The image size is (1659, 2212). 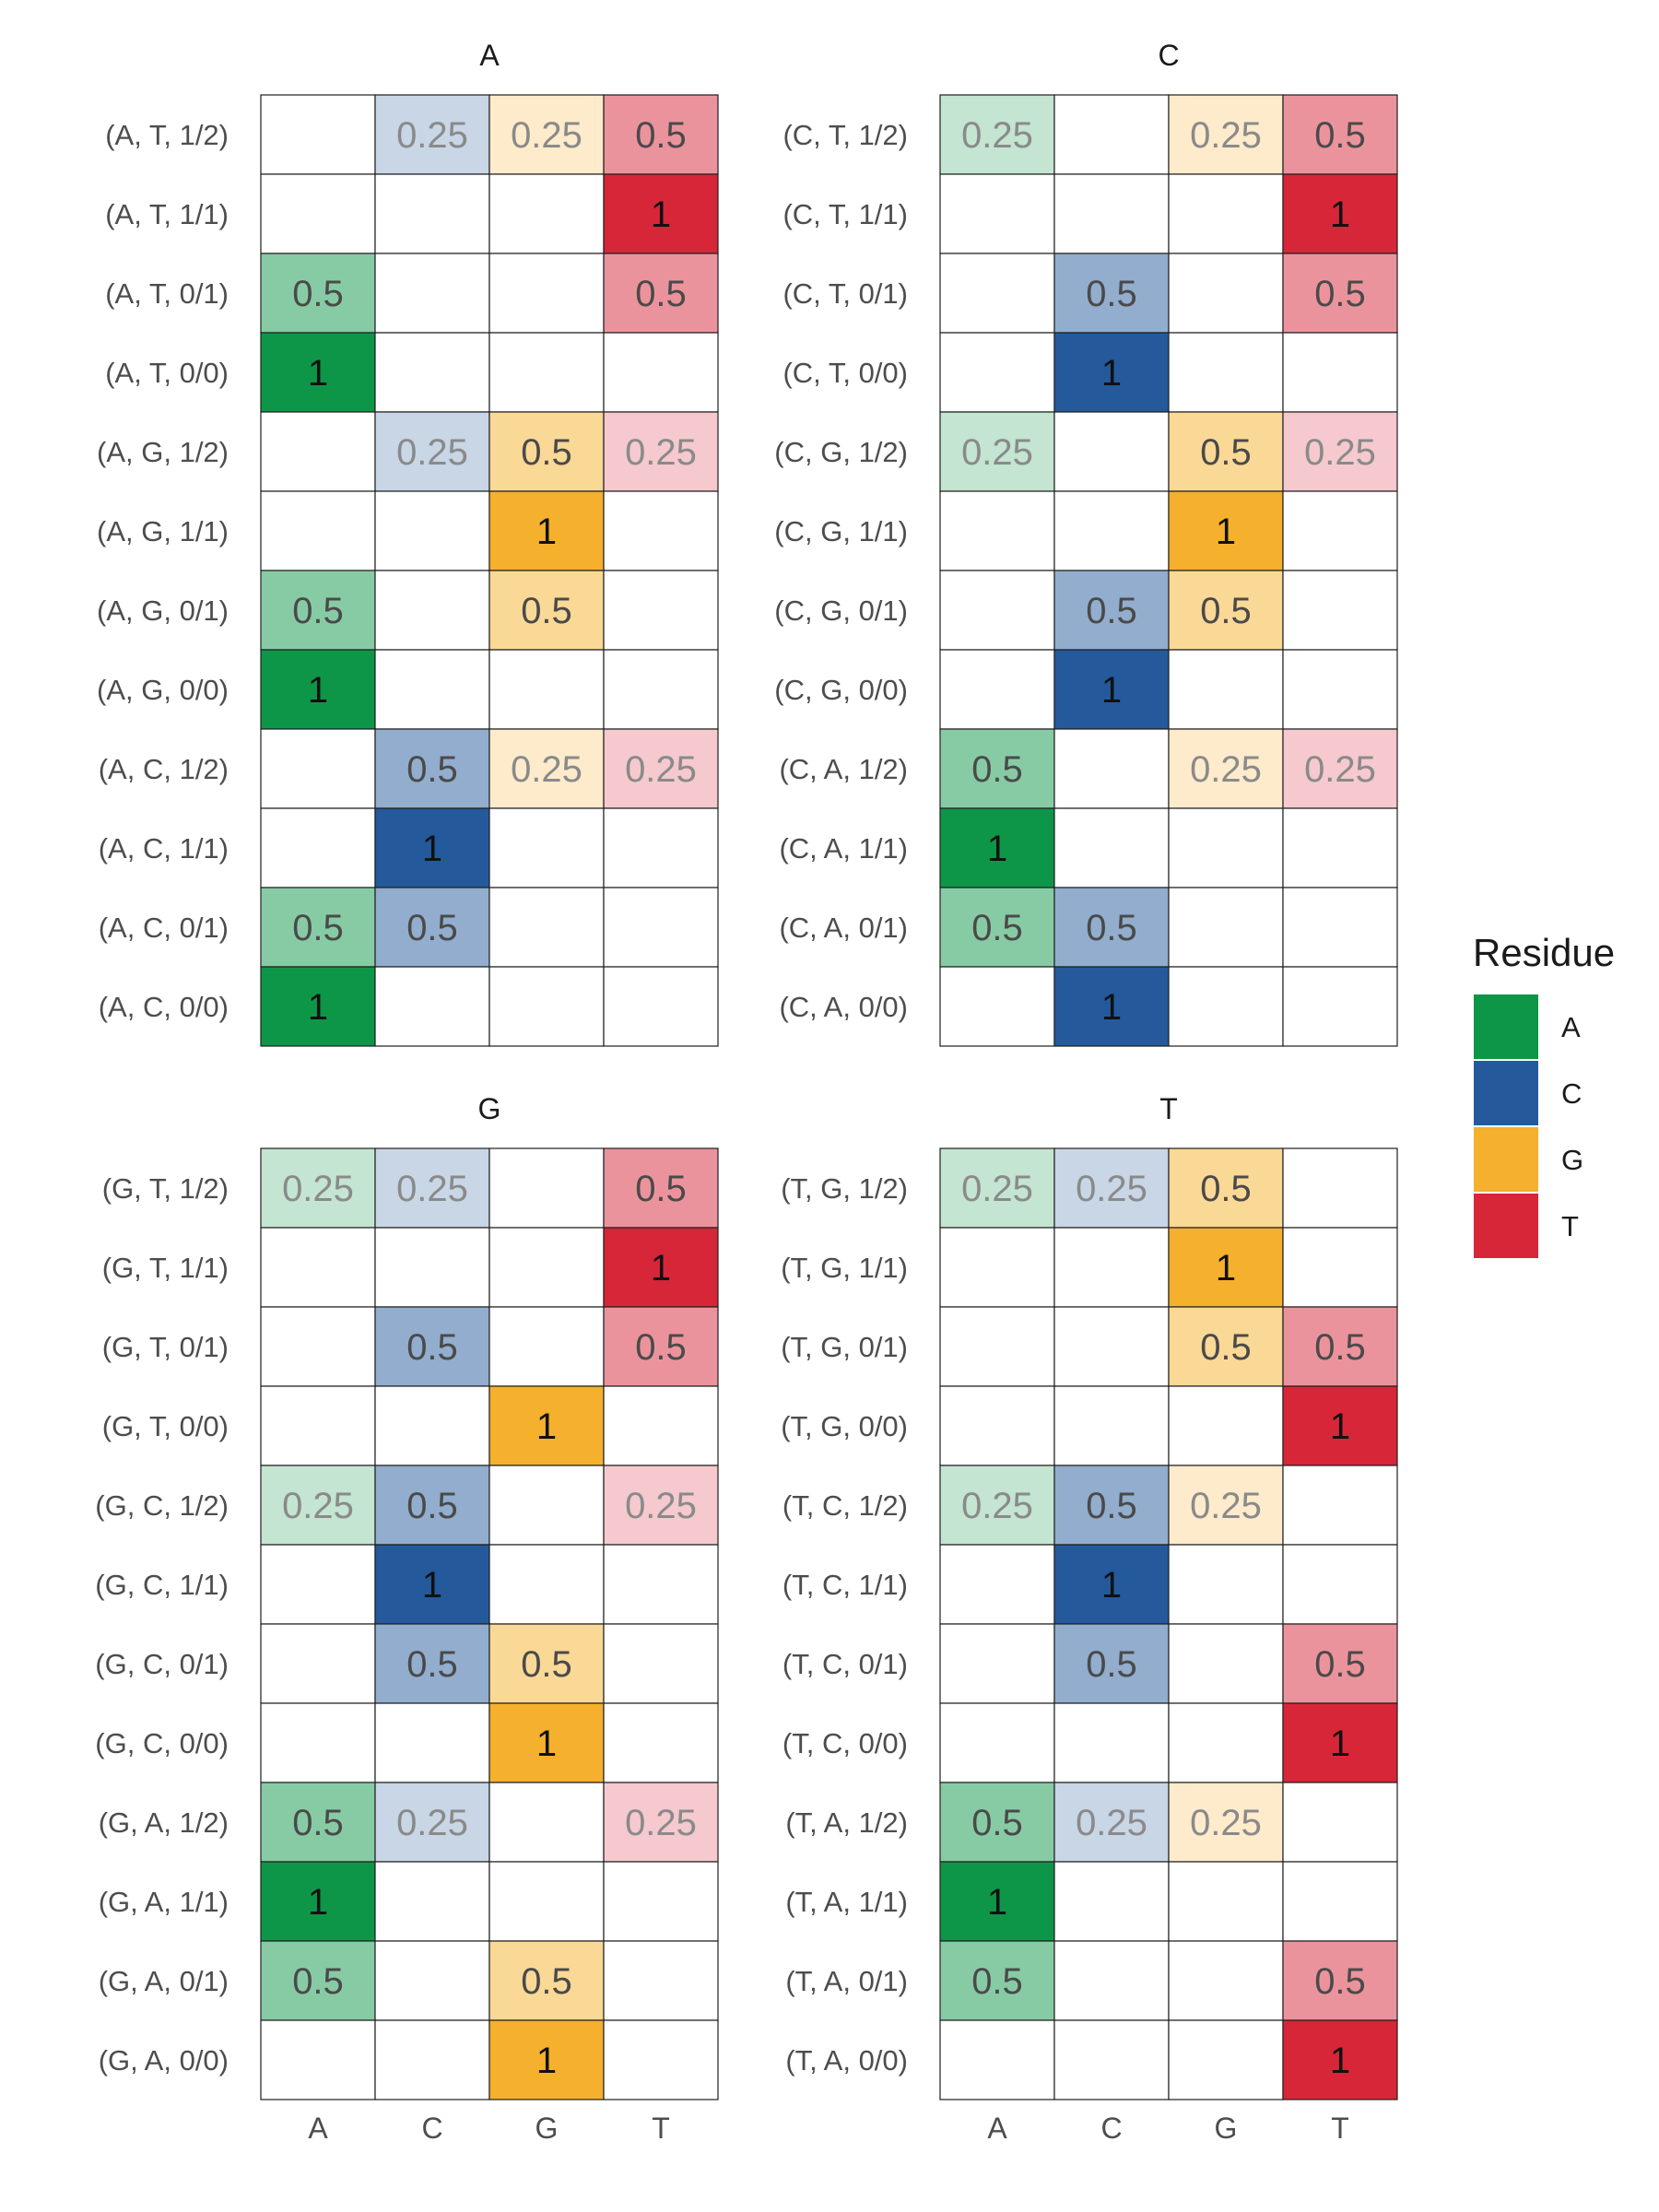 What do you see at coordinates (167, 373) in the screenshot?
I see `row-label: (A, T, 0/0)` at bounding box center [167, 373].